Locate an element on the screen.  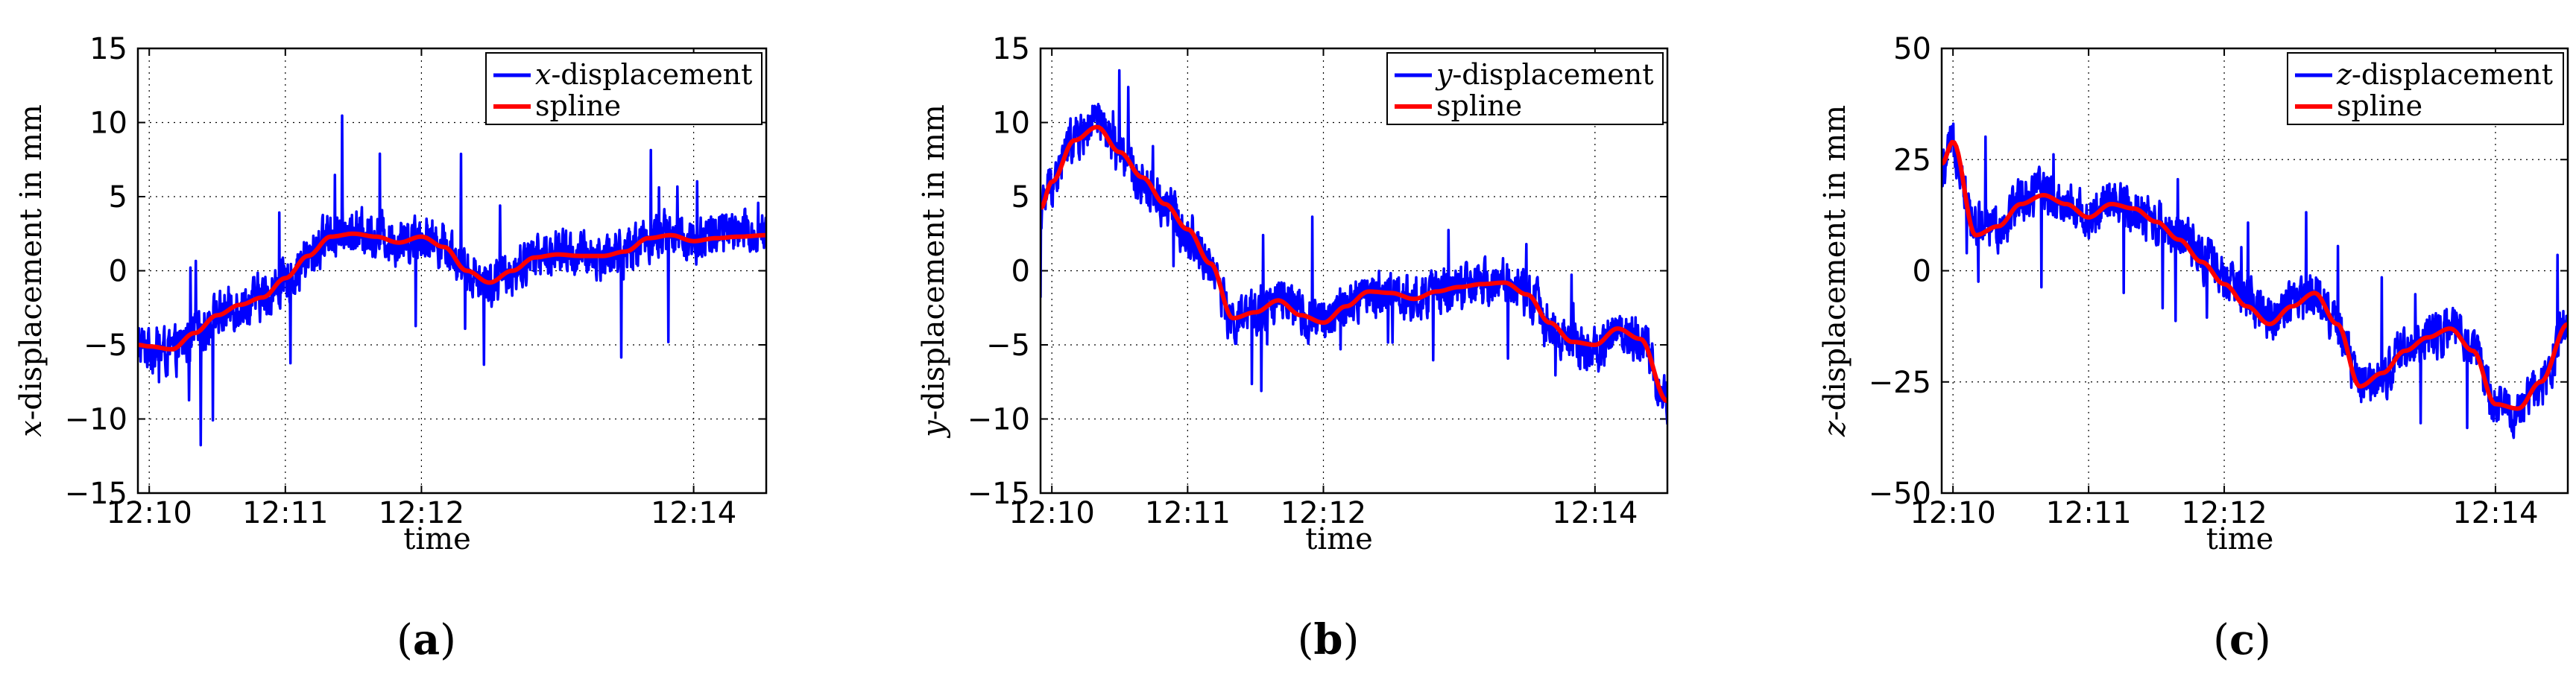
legend-entry: x-displacement is located at coordinates (644, 74).